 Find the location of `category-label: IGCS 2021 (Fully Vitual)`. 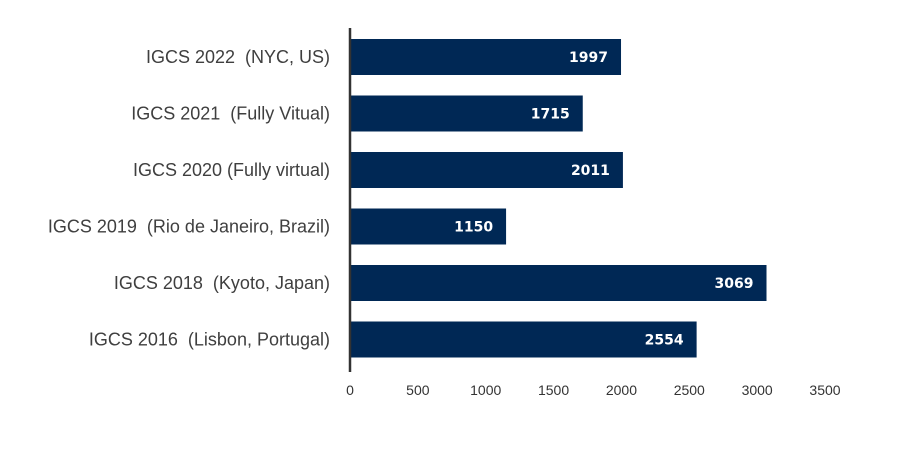

category-label: IGCS 2021 (Fully Vitual) is located at coordinates (230, 114).